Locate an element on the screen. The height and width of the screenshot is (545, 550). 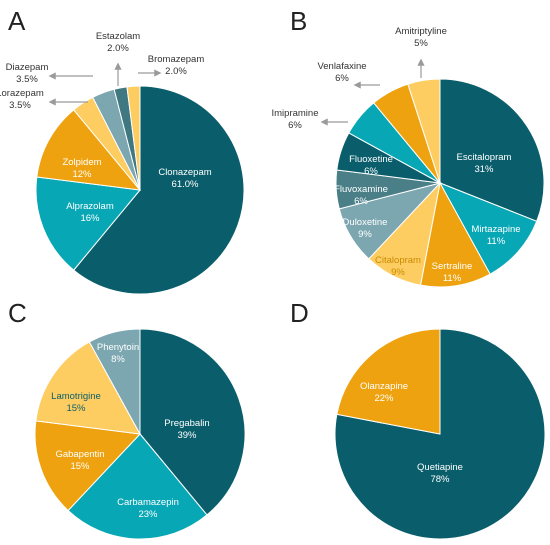
slice-label-duloxetine: Duloxetine 9% is located at coordinates (365, 228).